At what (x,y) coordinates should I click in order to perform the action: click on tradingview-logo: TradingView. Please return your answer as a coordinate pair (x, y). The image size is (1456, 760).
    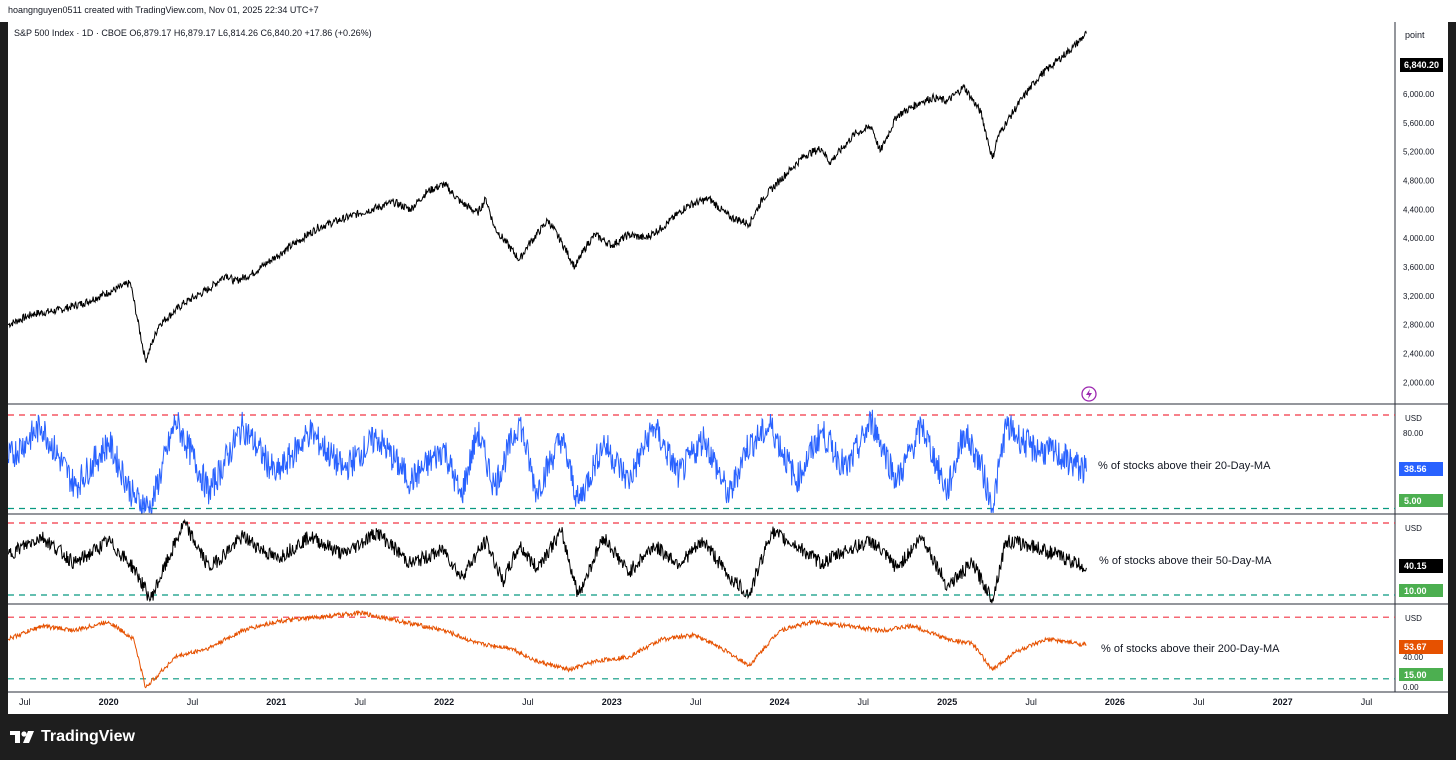
    Looking at the image, I should click on (72, 737).